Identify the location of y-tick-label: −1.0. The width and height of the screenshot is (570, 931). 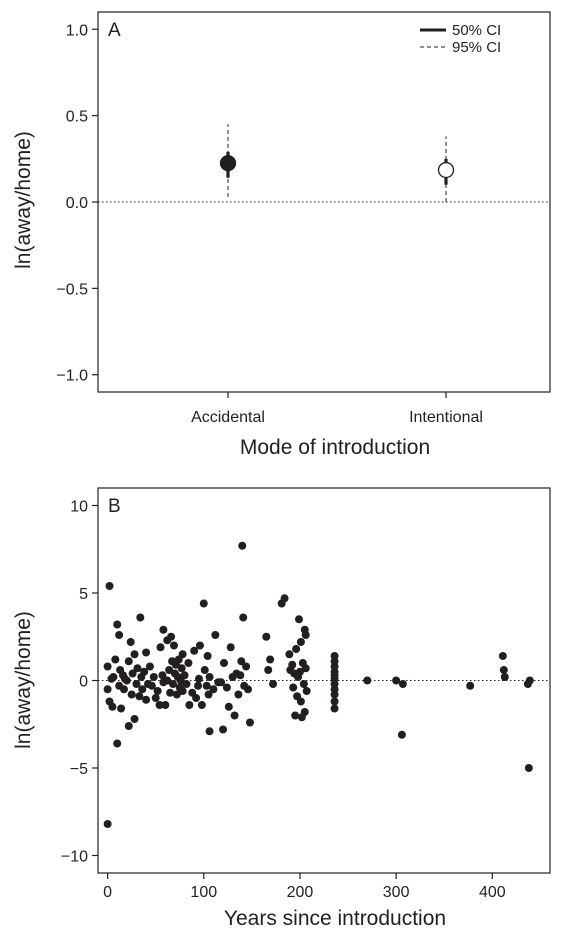
(72, 376).